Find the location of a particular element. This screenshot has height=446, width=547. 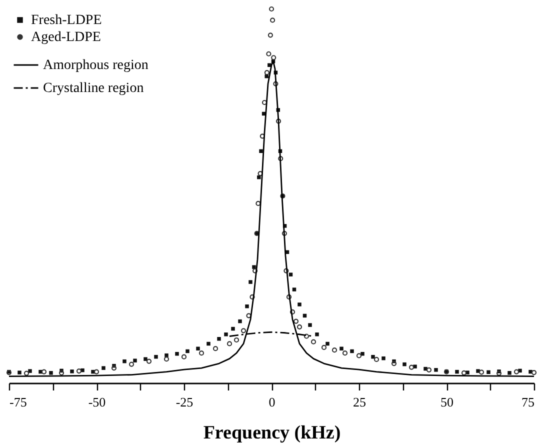

legend-label: Fresh-LDPE is located at coordinates (66, 20).